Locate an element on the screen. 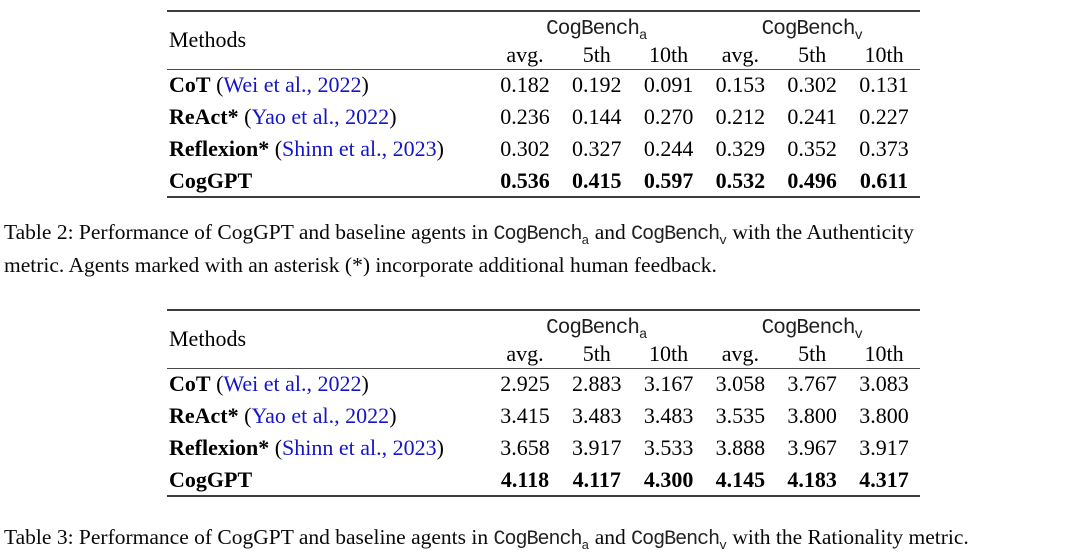 The image size is (1080, 559). value-cell: 3.533 is located at coordinates (668, 447).